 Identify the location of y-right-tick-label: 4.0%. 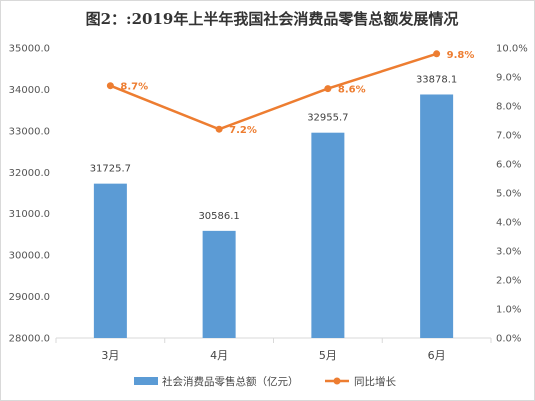
(508, 223).